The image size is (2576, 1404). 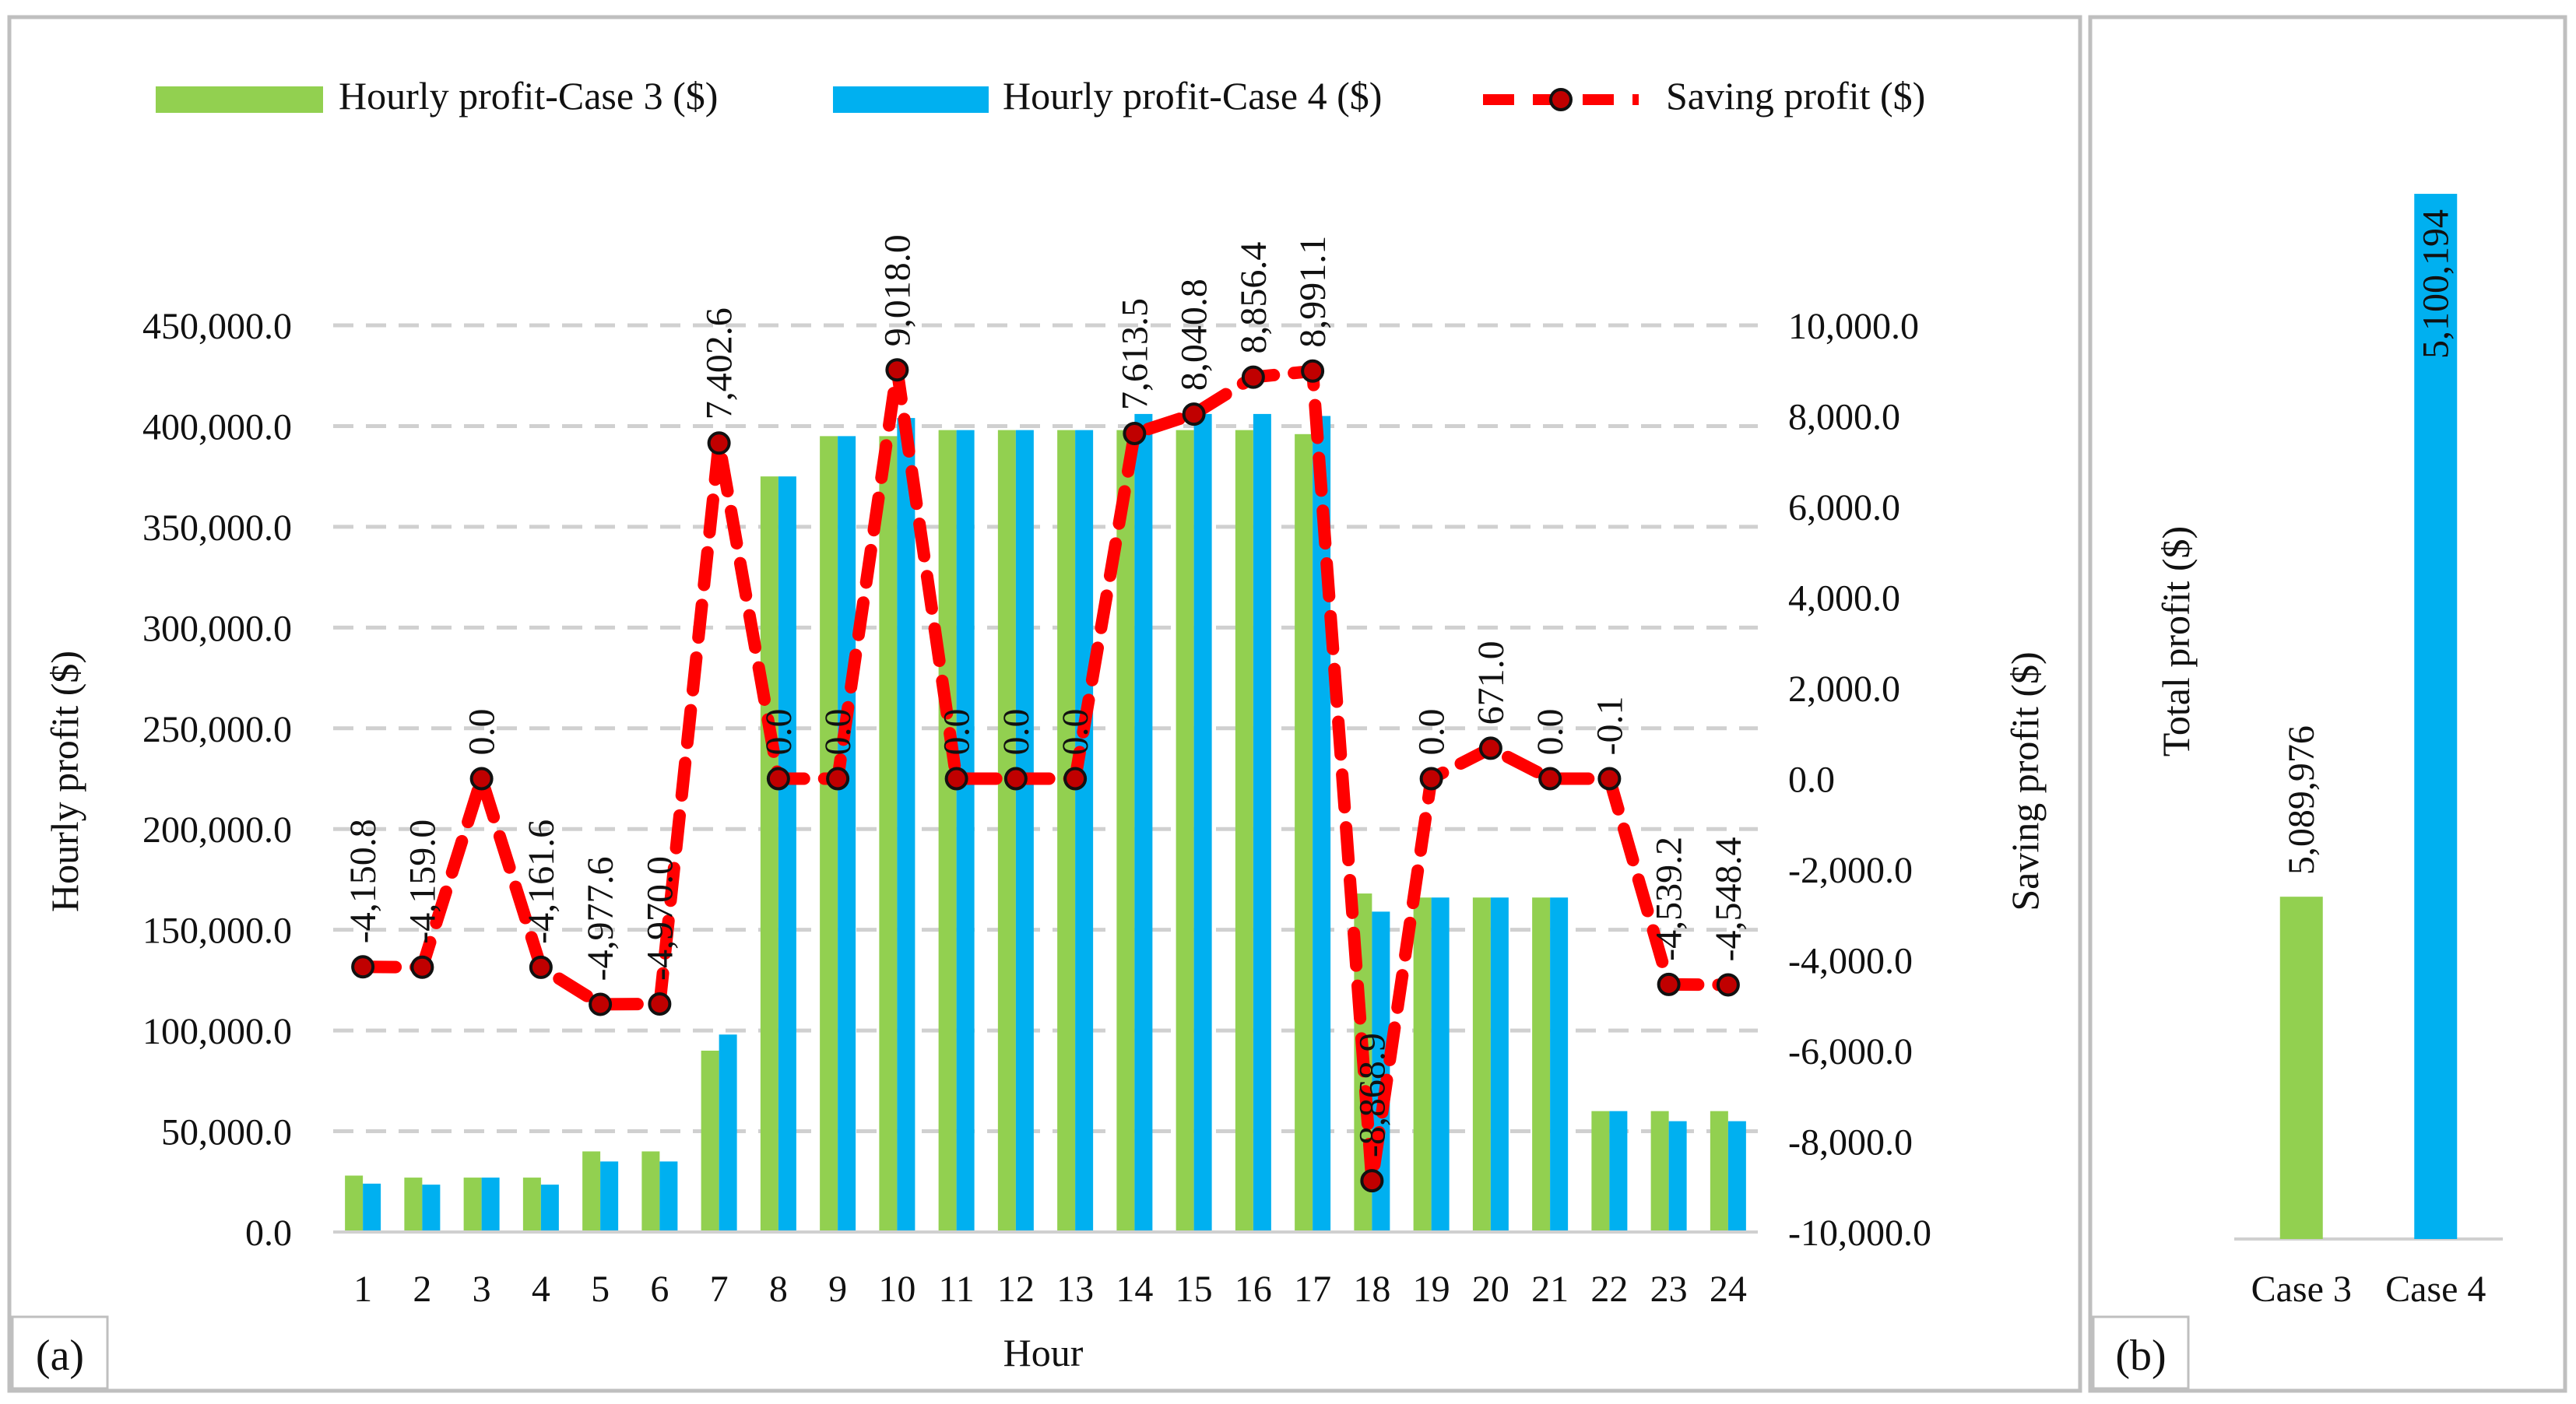 I want to click on y-tick-label-left: 300,000.0, so click(x=217, y=628).